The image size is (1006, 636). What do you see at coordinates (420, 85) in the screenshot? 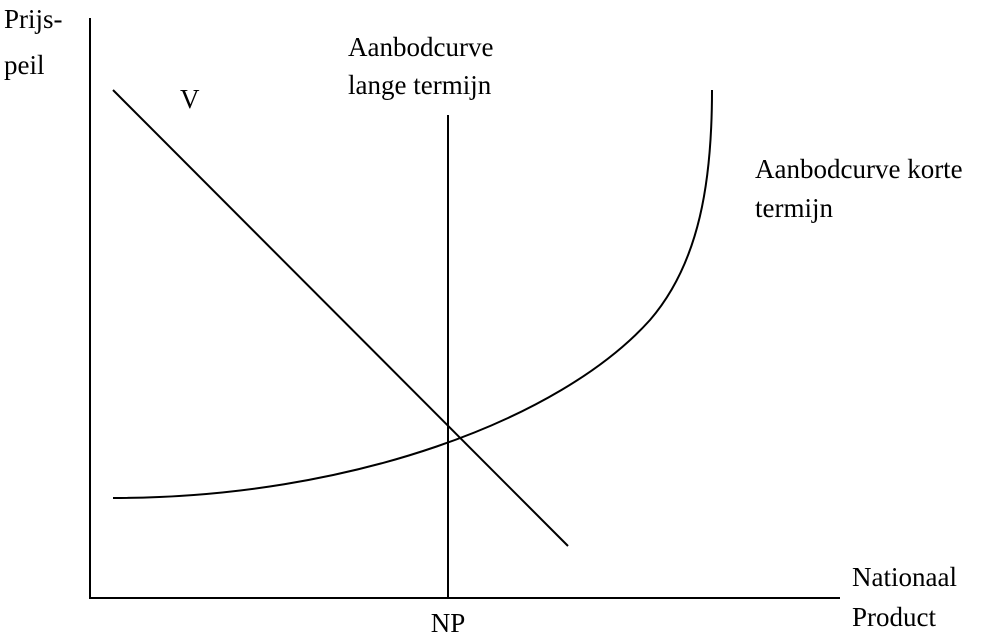
I see `curve-label: lange termijn` at bounding box center [420, 85].